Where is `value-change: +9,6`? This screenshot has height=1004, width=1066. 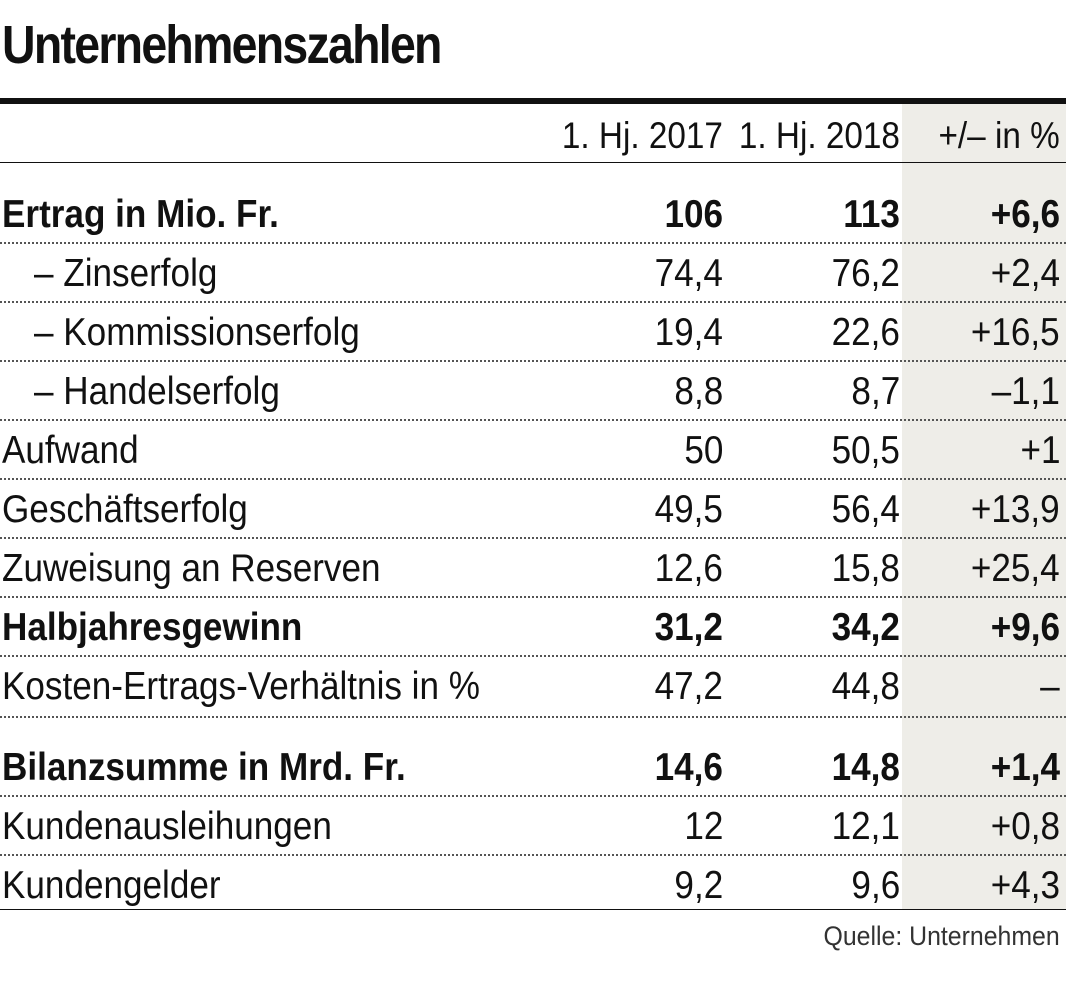 value-change: +9,6 is located at coordinates (1025, 627).